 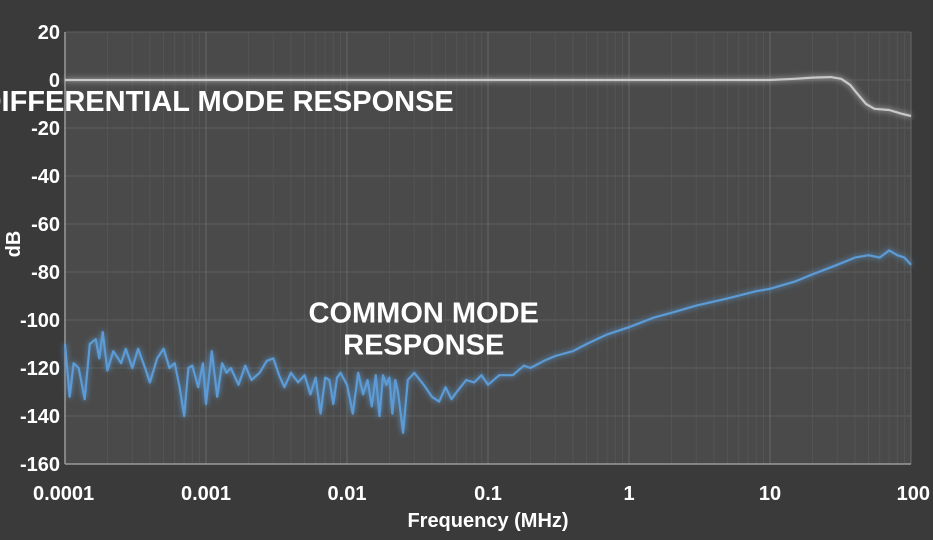 I want to click on annotation-1: DIFFERENTIAL MODE RESPONSE, so click(x=227, y=102).